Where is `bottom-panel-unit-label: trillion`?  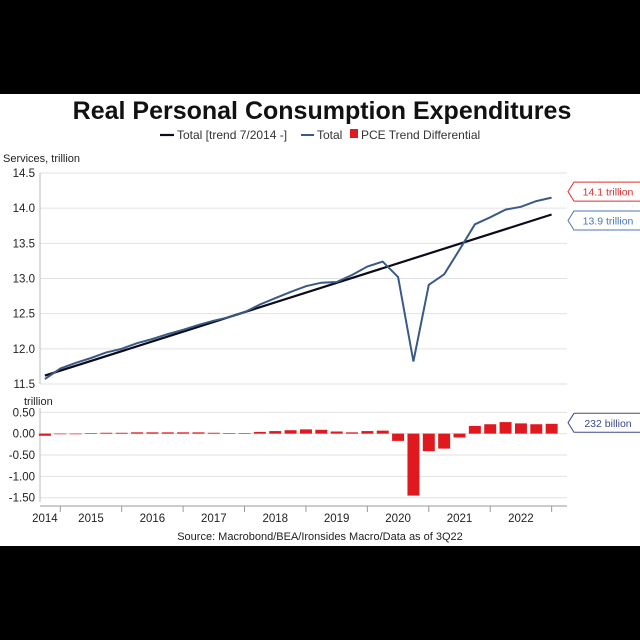
bottom-panel-unit-label: trillion is located at coordinates (38, 402).